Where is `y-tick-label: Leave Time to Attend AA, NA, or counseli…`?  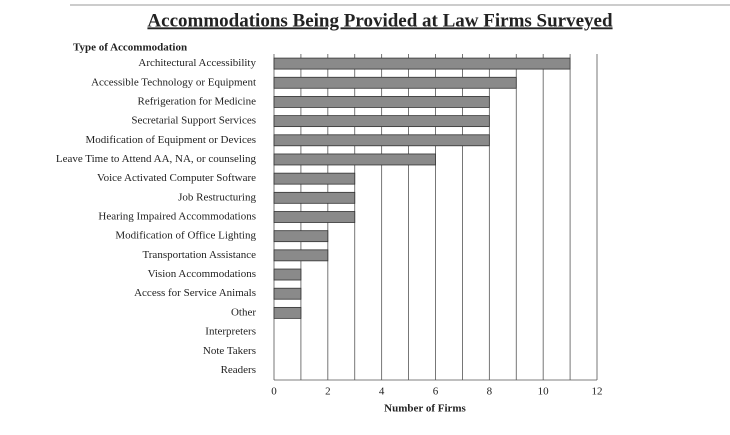 y-tick-label: Leave Time to Attend AA, NA, or counseli… is located at coordinates (156, 159).